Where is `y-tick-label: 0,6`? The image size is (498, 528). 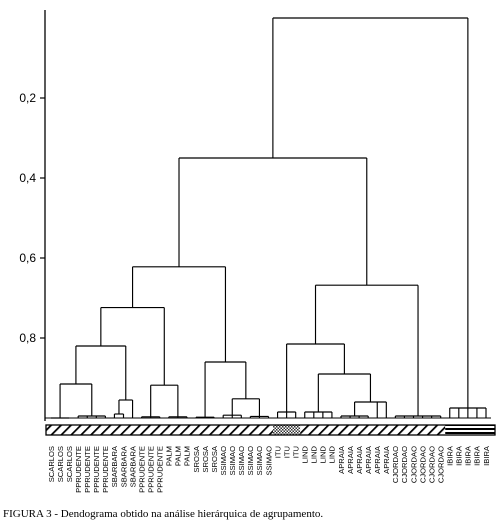 y-tick-label: 0,6 is located at coordinates (27, 258).